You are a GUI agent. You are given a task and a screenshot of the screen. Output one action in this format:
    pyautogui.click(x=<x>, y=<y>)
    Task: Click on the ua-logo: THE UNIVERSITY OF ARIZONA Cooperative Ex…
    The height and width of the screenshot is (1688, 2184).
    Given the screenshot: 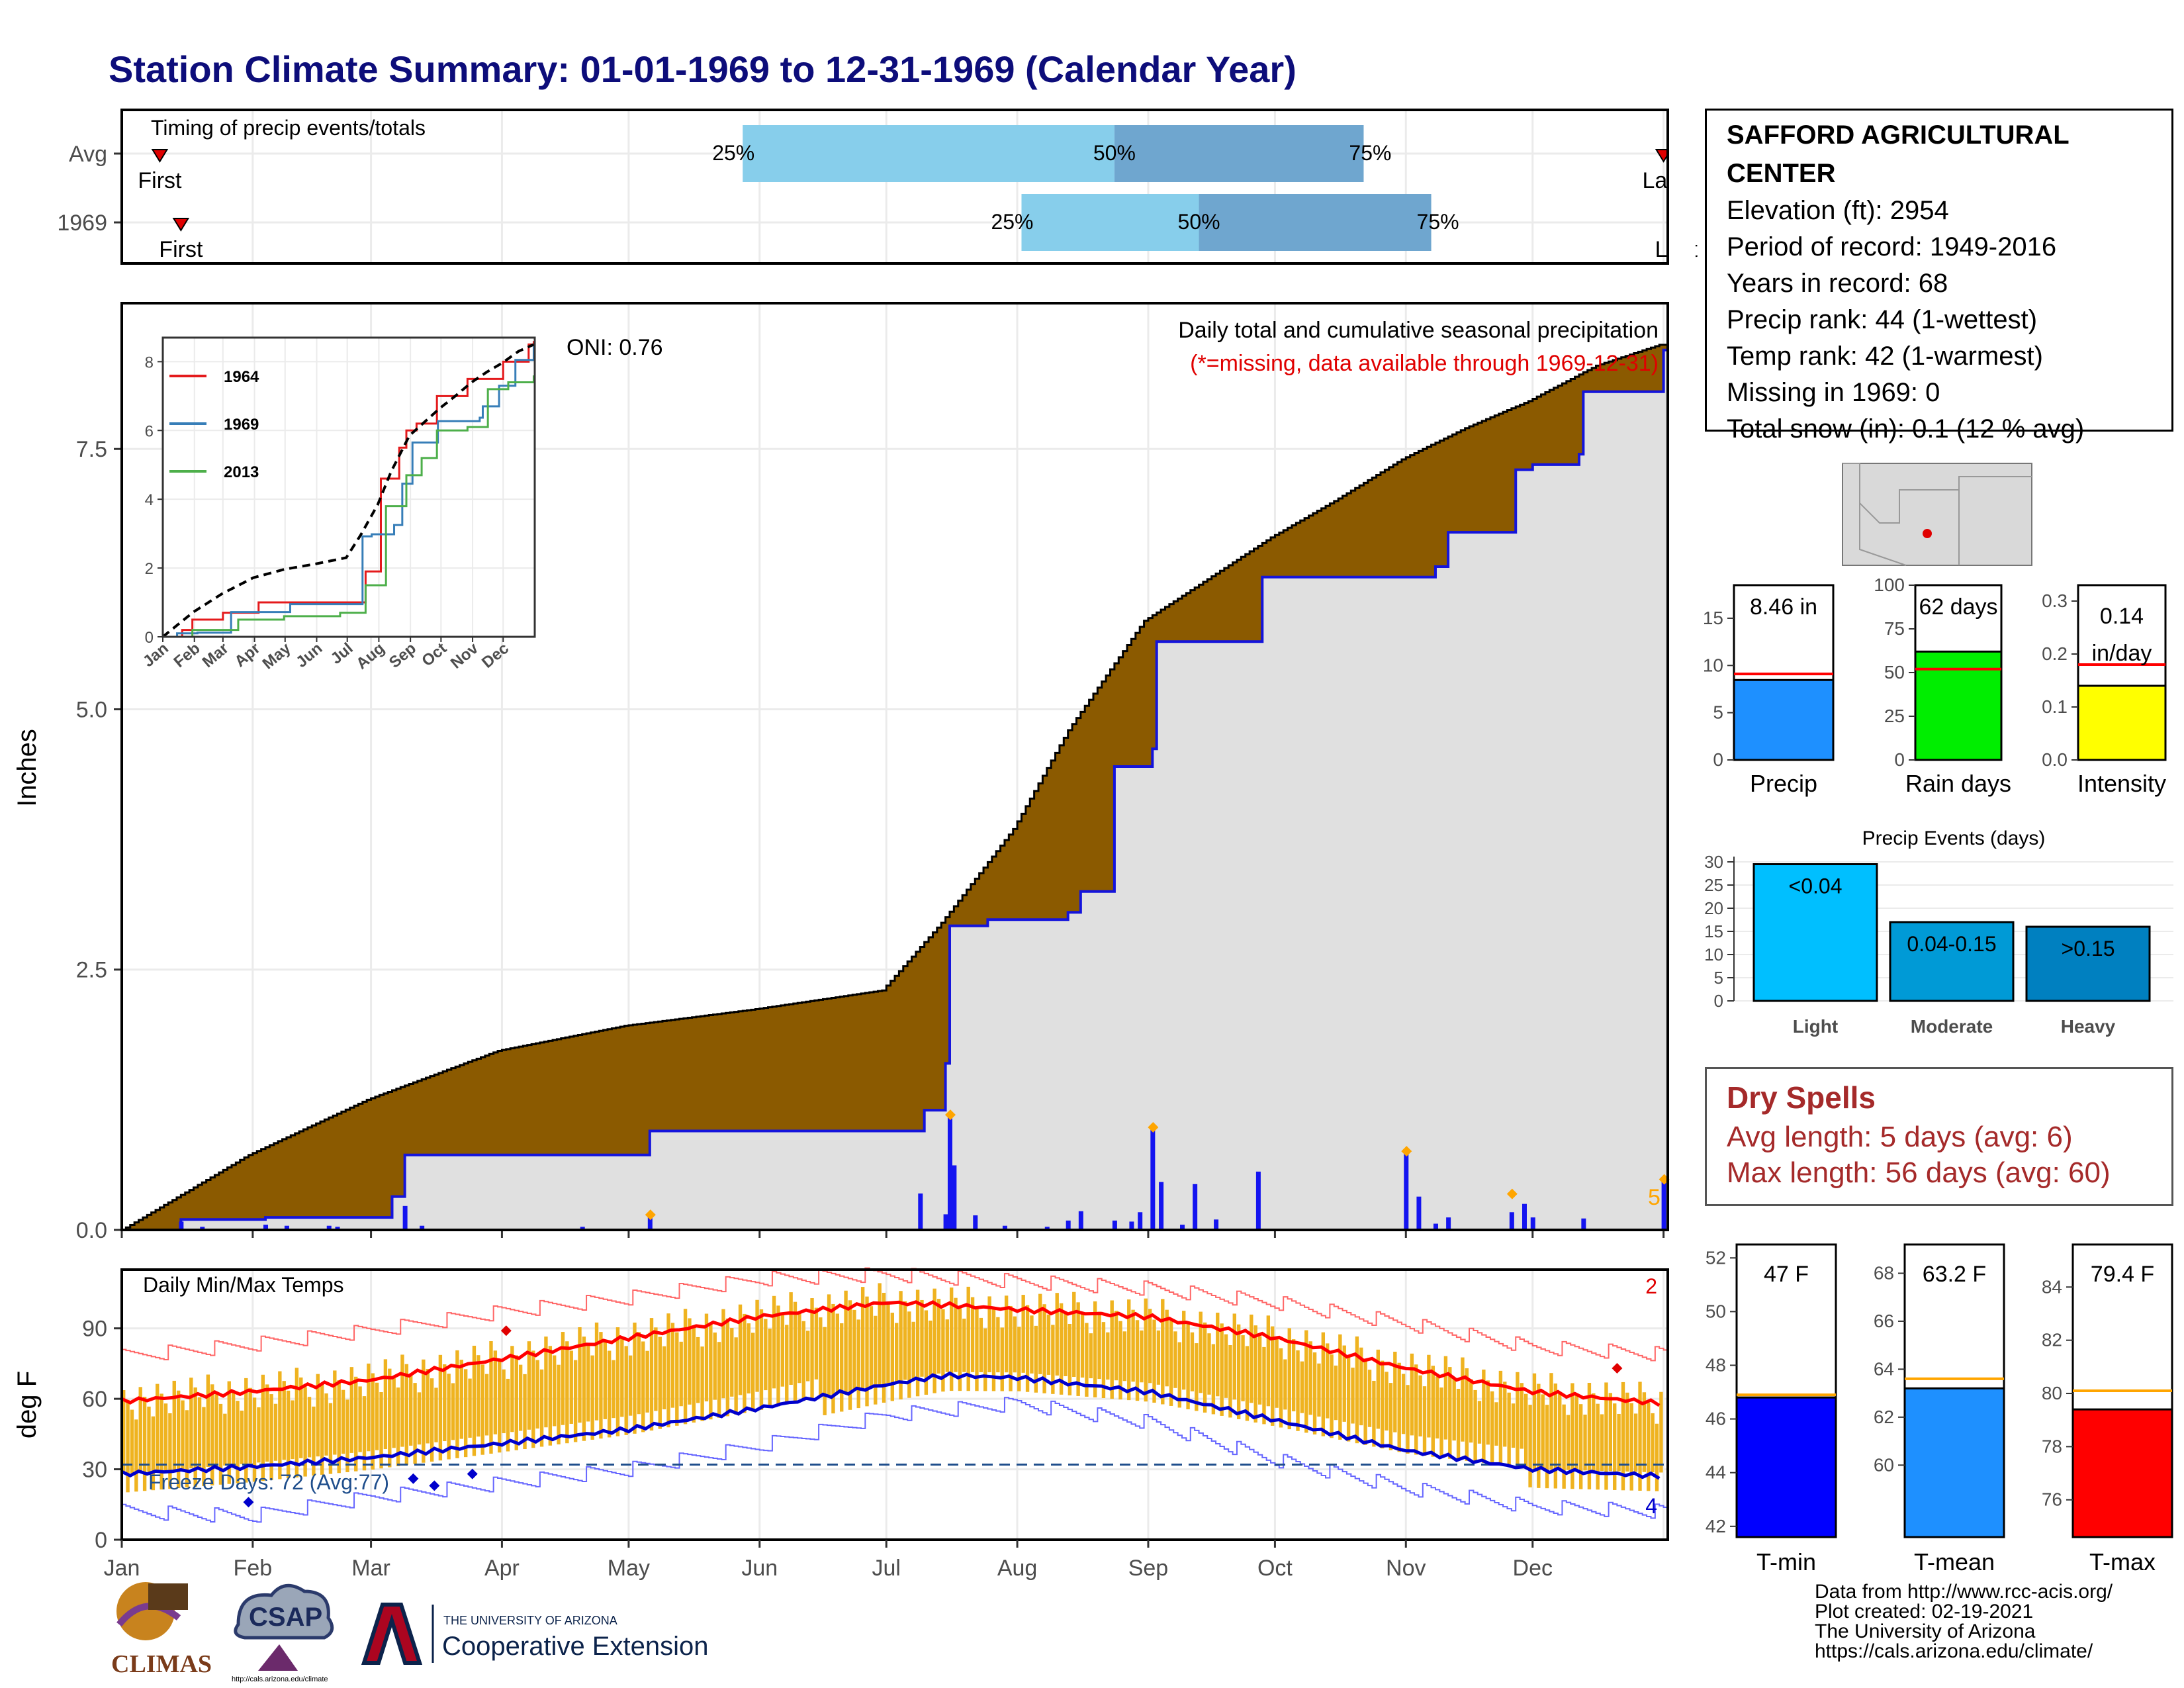 What is the action you would take?
    pyautogui.click(x=534, y=1634)
    